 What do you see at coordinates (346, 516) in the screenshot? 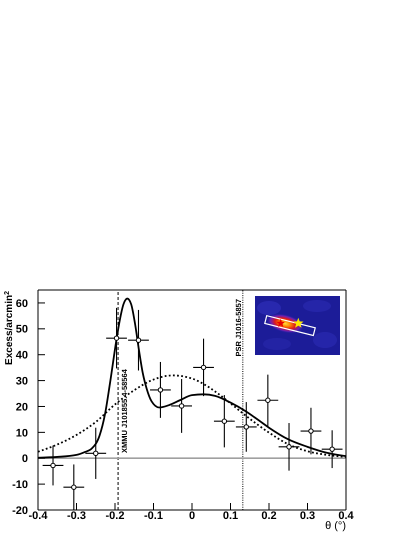
I see `x-tick-label: 0.4` at bounding box center [346, 516].